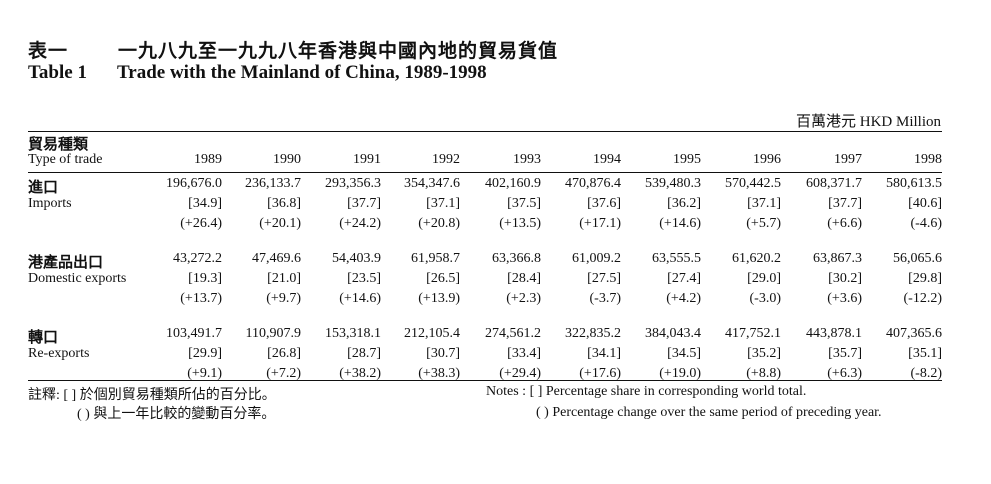 The height and width of the screenshot is (484, 991). What do you see at coordinates (58, 145) in the screenshot?
I see `type-of-trade-zh: 貿易種類` at bounding box center [58, 145].